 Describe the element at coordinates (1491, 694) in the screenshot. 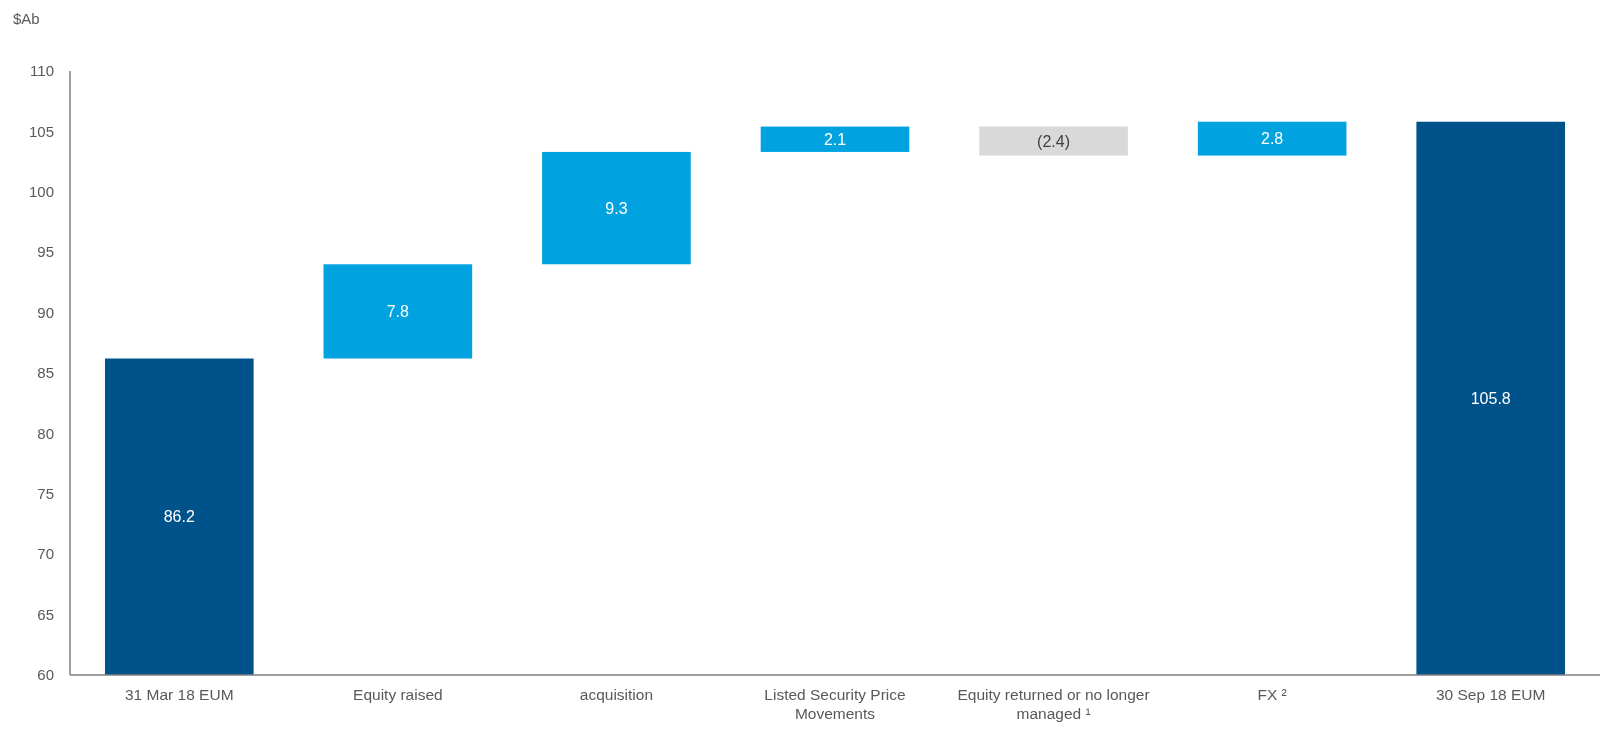

I see `x-tick-label: 30 Sep 18 EUM` at that location.